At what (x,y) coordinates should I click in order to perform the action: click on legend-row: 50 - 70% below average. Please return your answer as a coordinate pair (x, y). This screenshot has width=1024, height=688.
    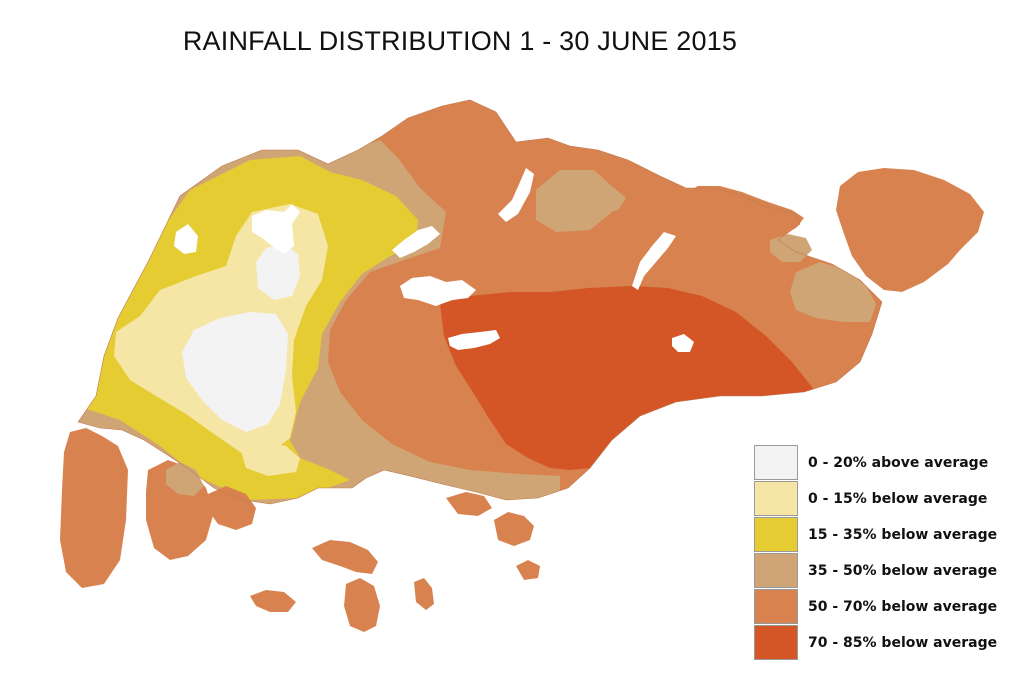
    Looking at the image, I should click on (885, 607).